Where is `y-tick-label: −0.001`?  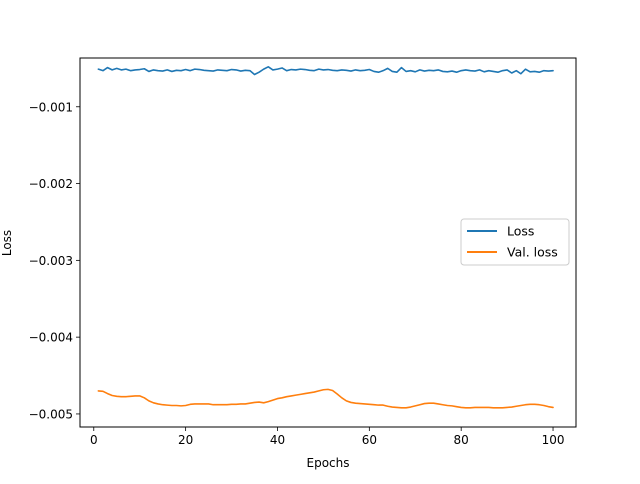
y-tick-label: −0.001 is located at coordinates (51, 107).